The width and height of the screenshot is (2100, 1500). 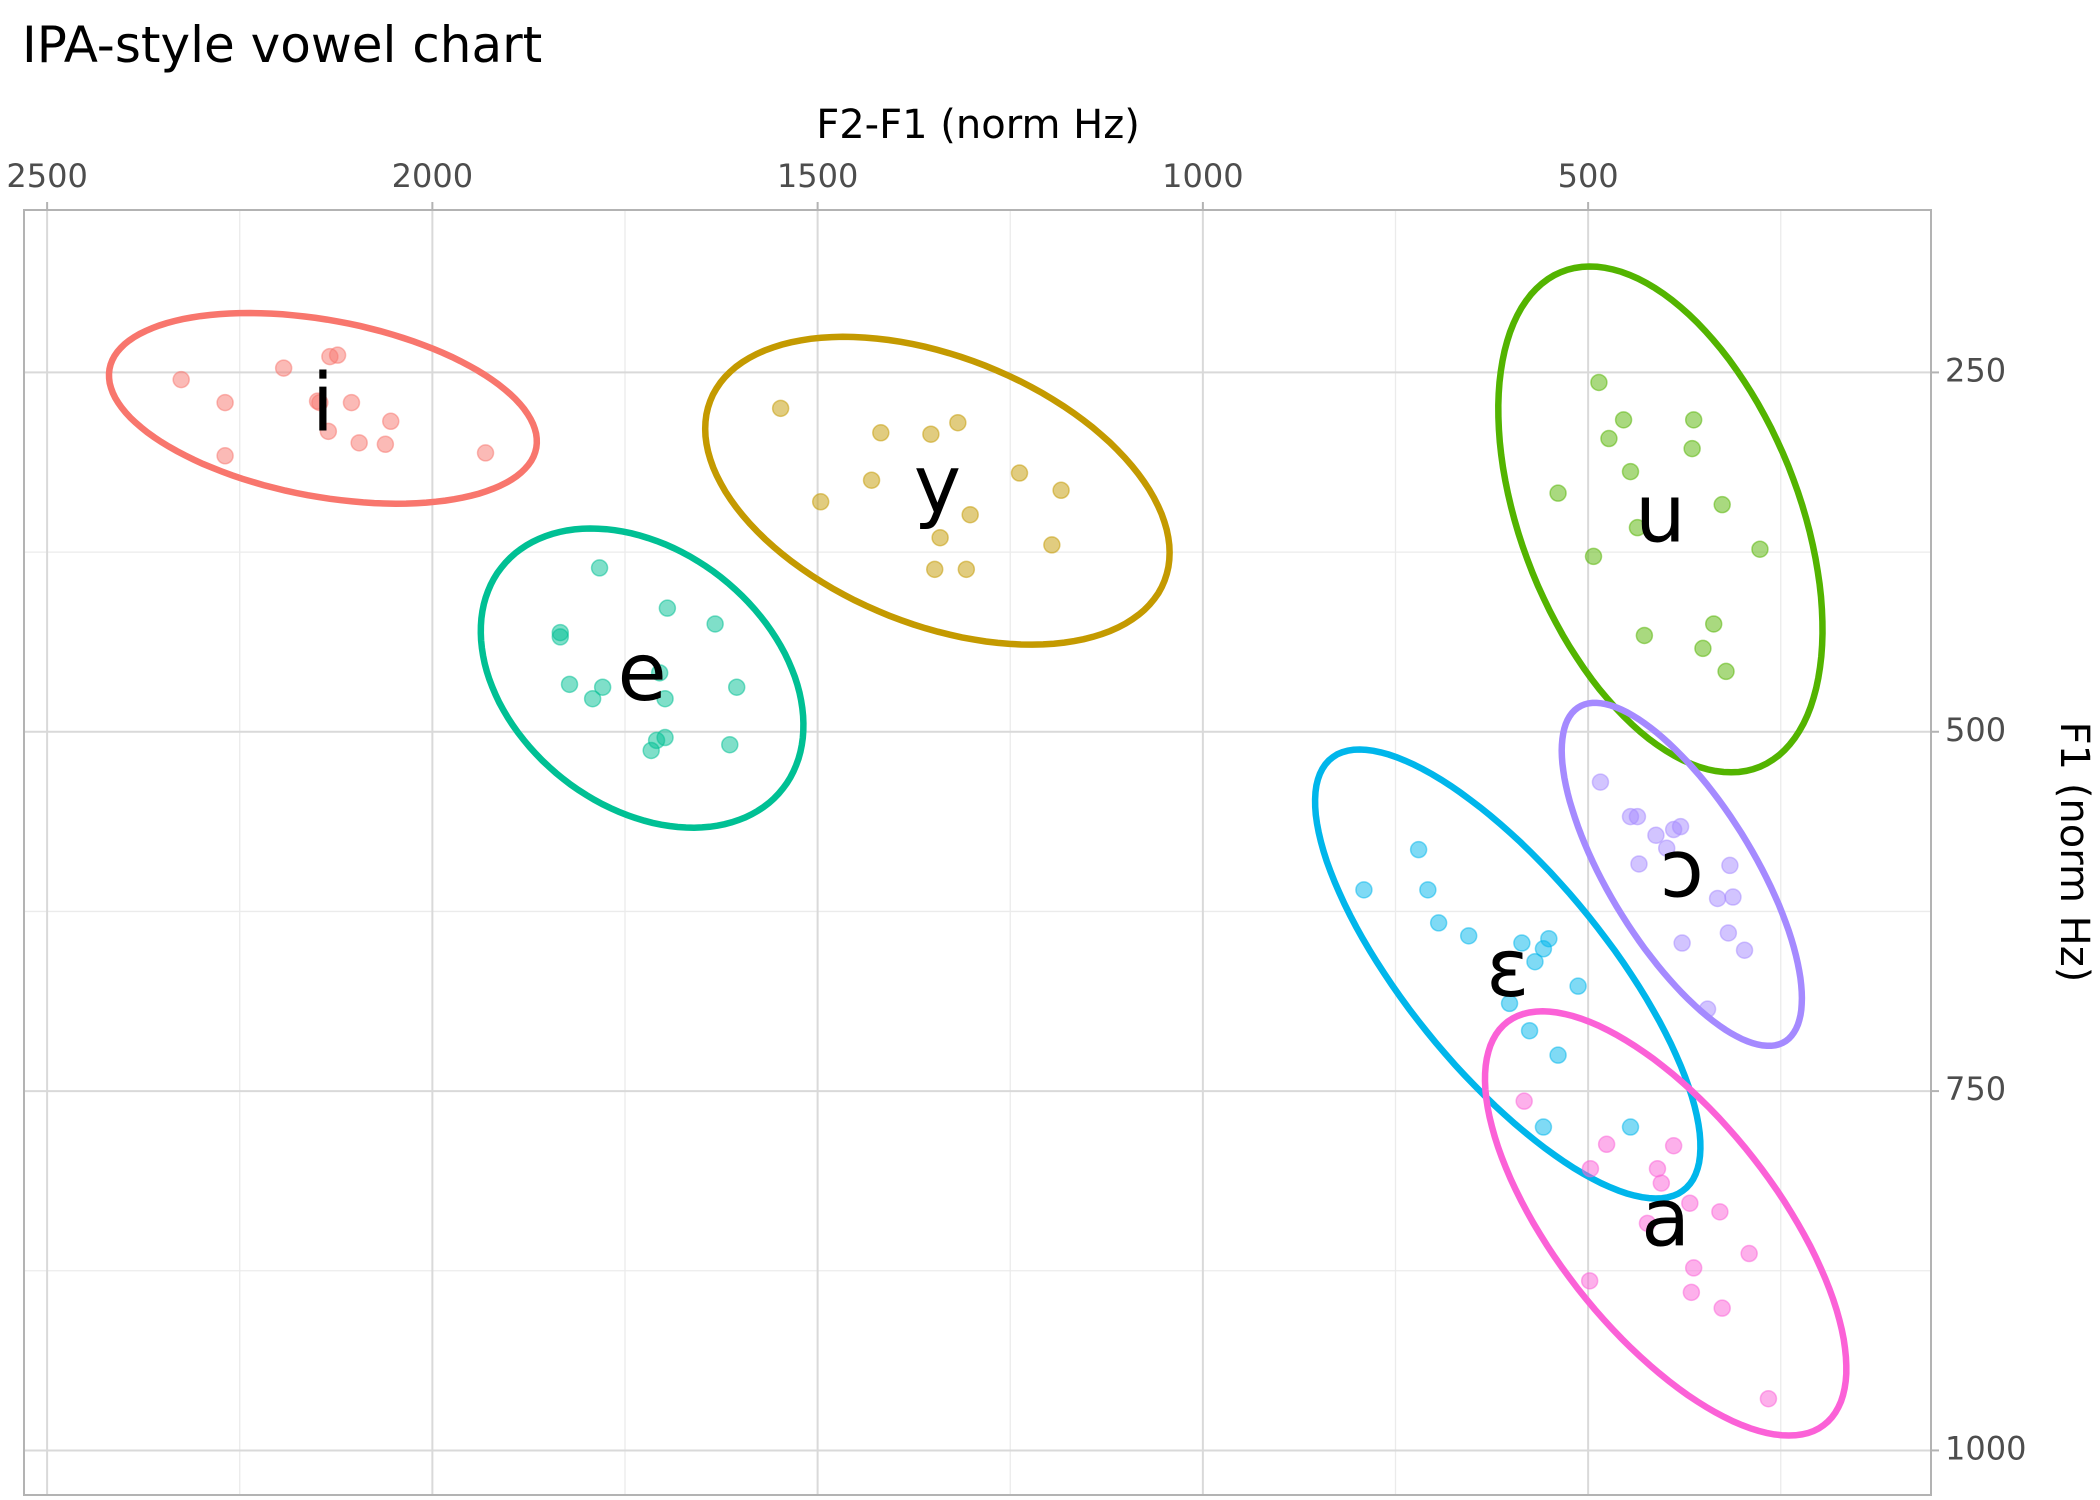 What do you see at coordinates (817, 176) in the screenshot?
I see `x-tick-label: 1500` at bounding box center [817, 176].